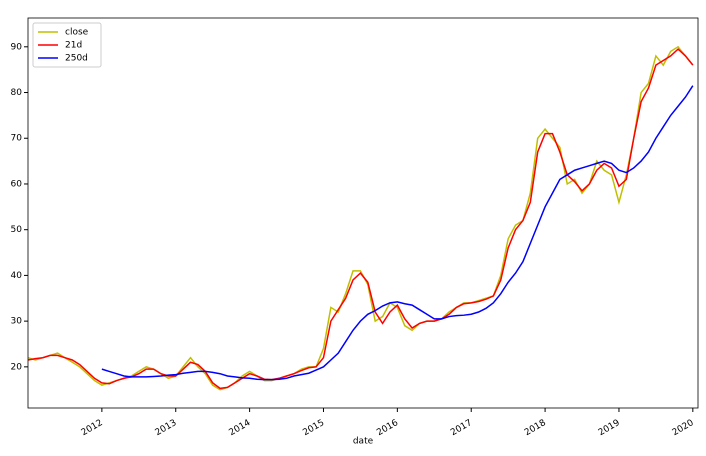  Describe the element at coordinates (461, 428) in the screenshot. I see `x-tick-label: 2017` at that location.